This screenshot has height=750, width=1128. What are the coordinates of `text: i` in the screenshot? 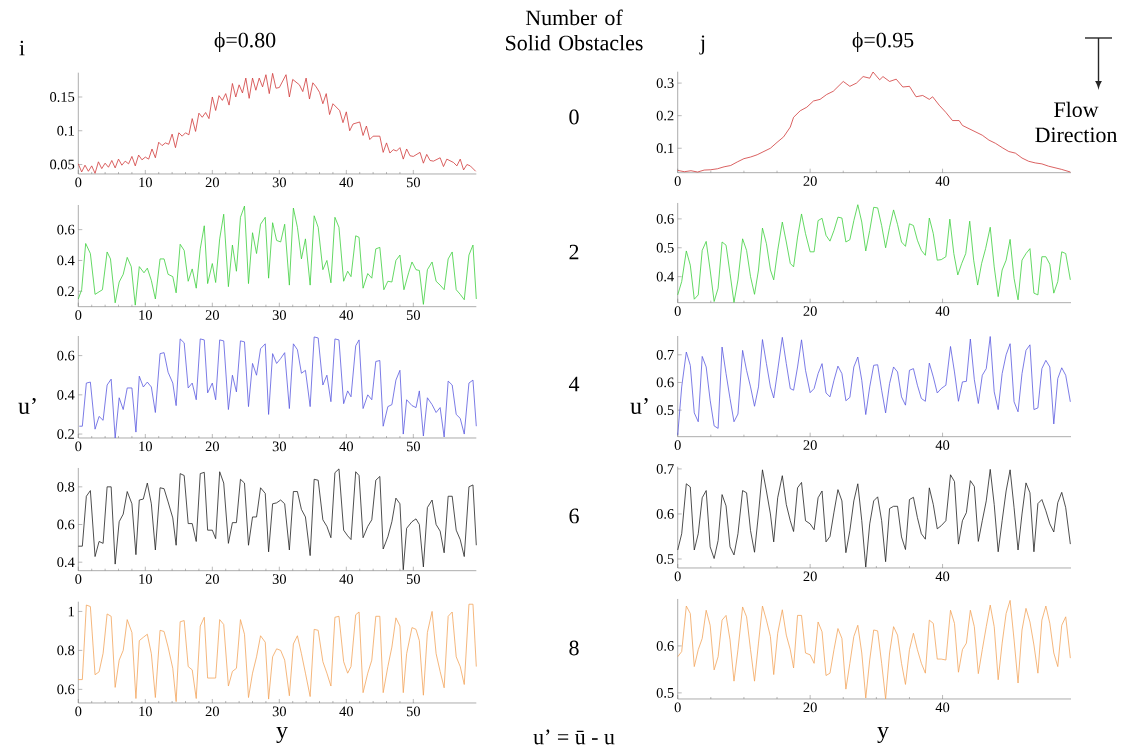 It's located at (22, 48).